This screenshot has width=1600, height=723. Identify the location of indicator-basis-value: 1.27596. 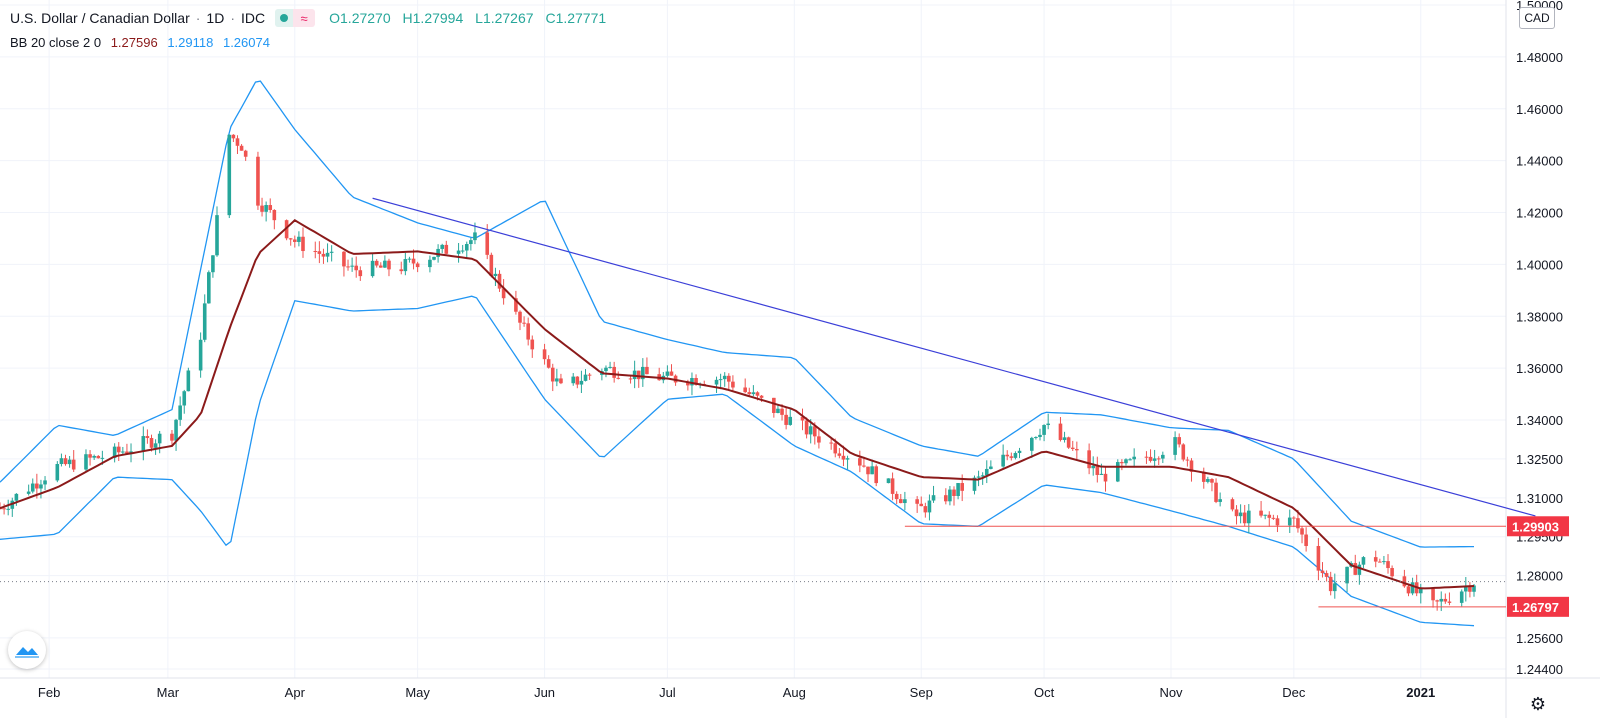
(134, 42).